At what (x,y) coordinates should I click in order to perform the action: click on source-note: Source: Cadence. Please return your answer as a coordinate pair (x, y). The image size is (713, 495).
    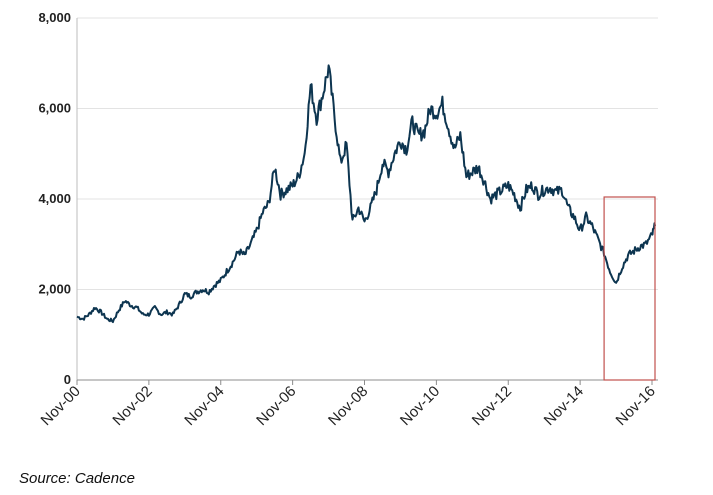
    Looking at the image, I should click on (77, 478).